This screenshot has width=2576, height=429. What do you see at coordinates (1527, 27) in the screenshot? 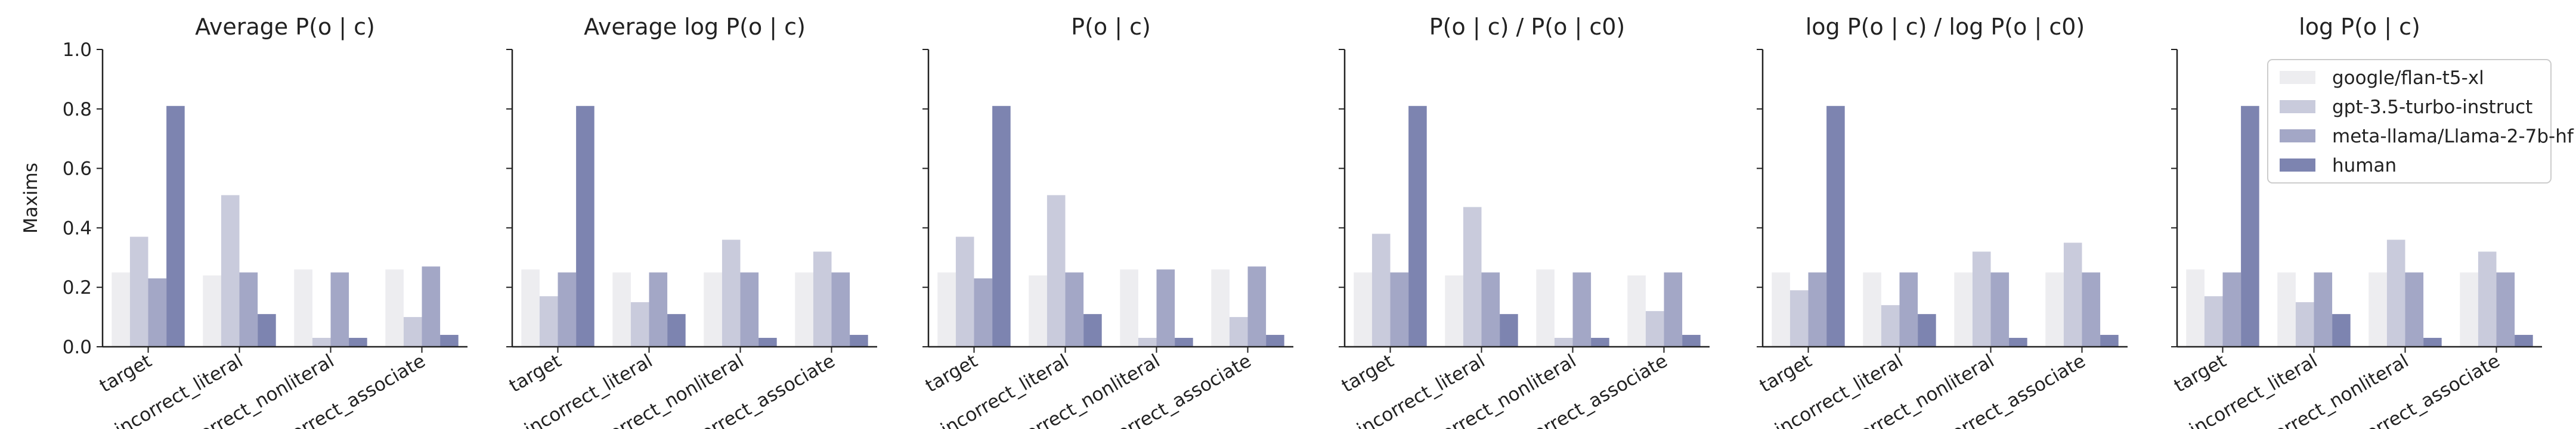
I see `subplot-title: P(o | c) / P(o | c0)` at bounding box center [1527, 27].